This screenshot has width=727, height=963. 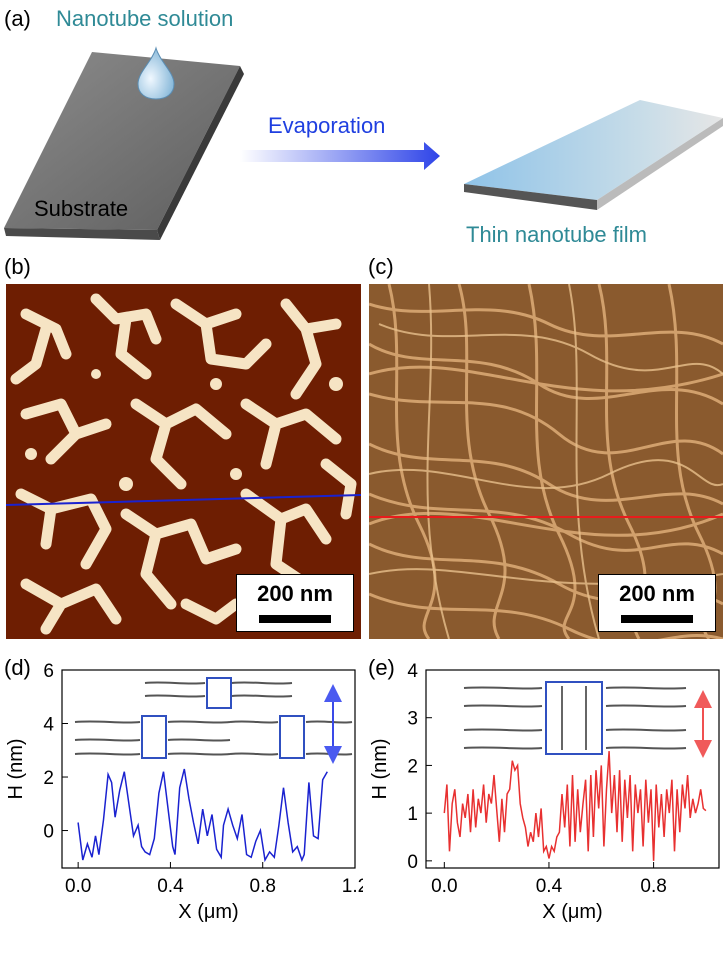 What do you see at coordinates (412, 862) in the screenshot?
I see `y-tick-label-e: 0` at bounding box center [412, 862].